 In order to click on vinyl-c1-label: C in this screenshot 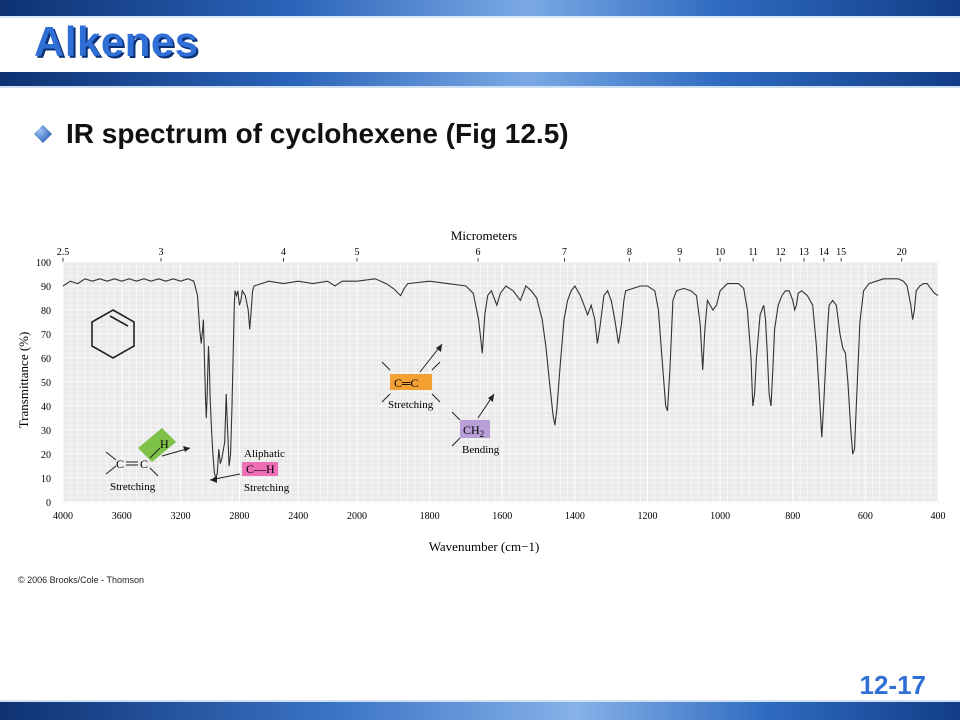, I will do `click(120, 464)`.